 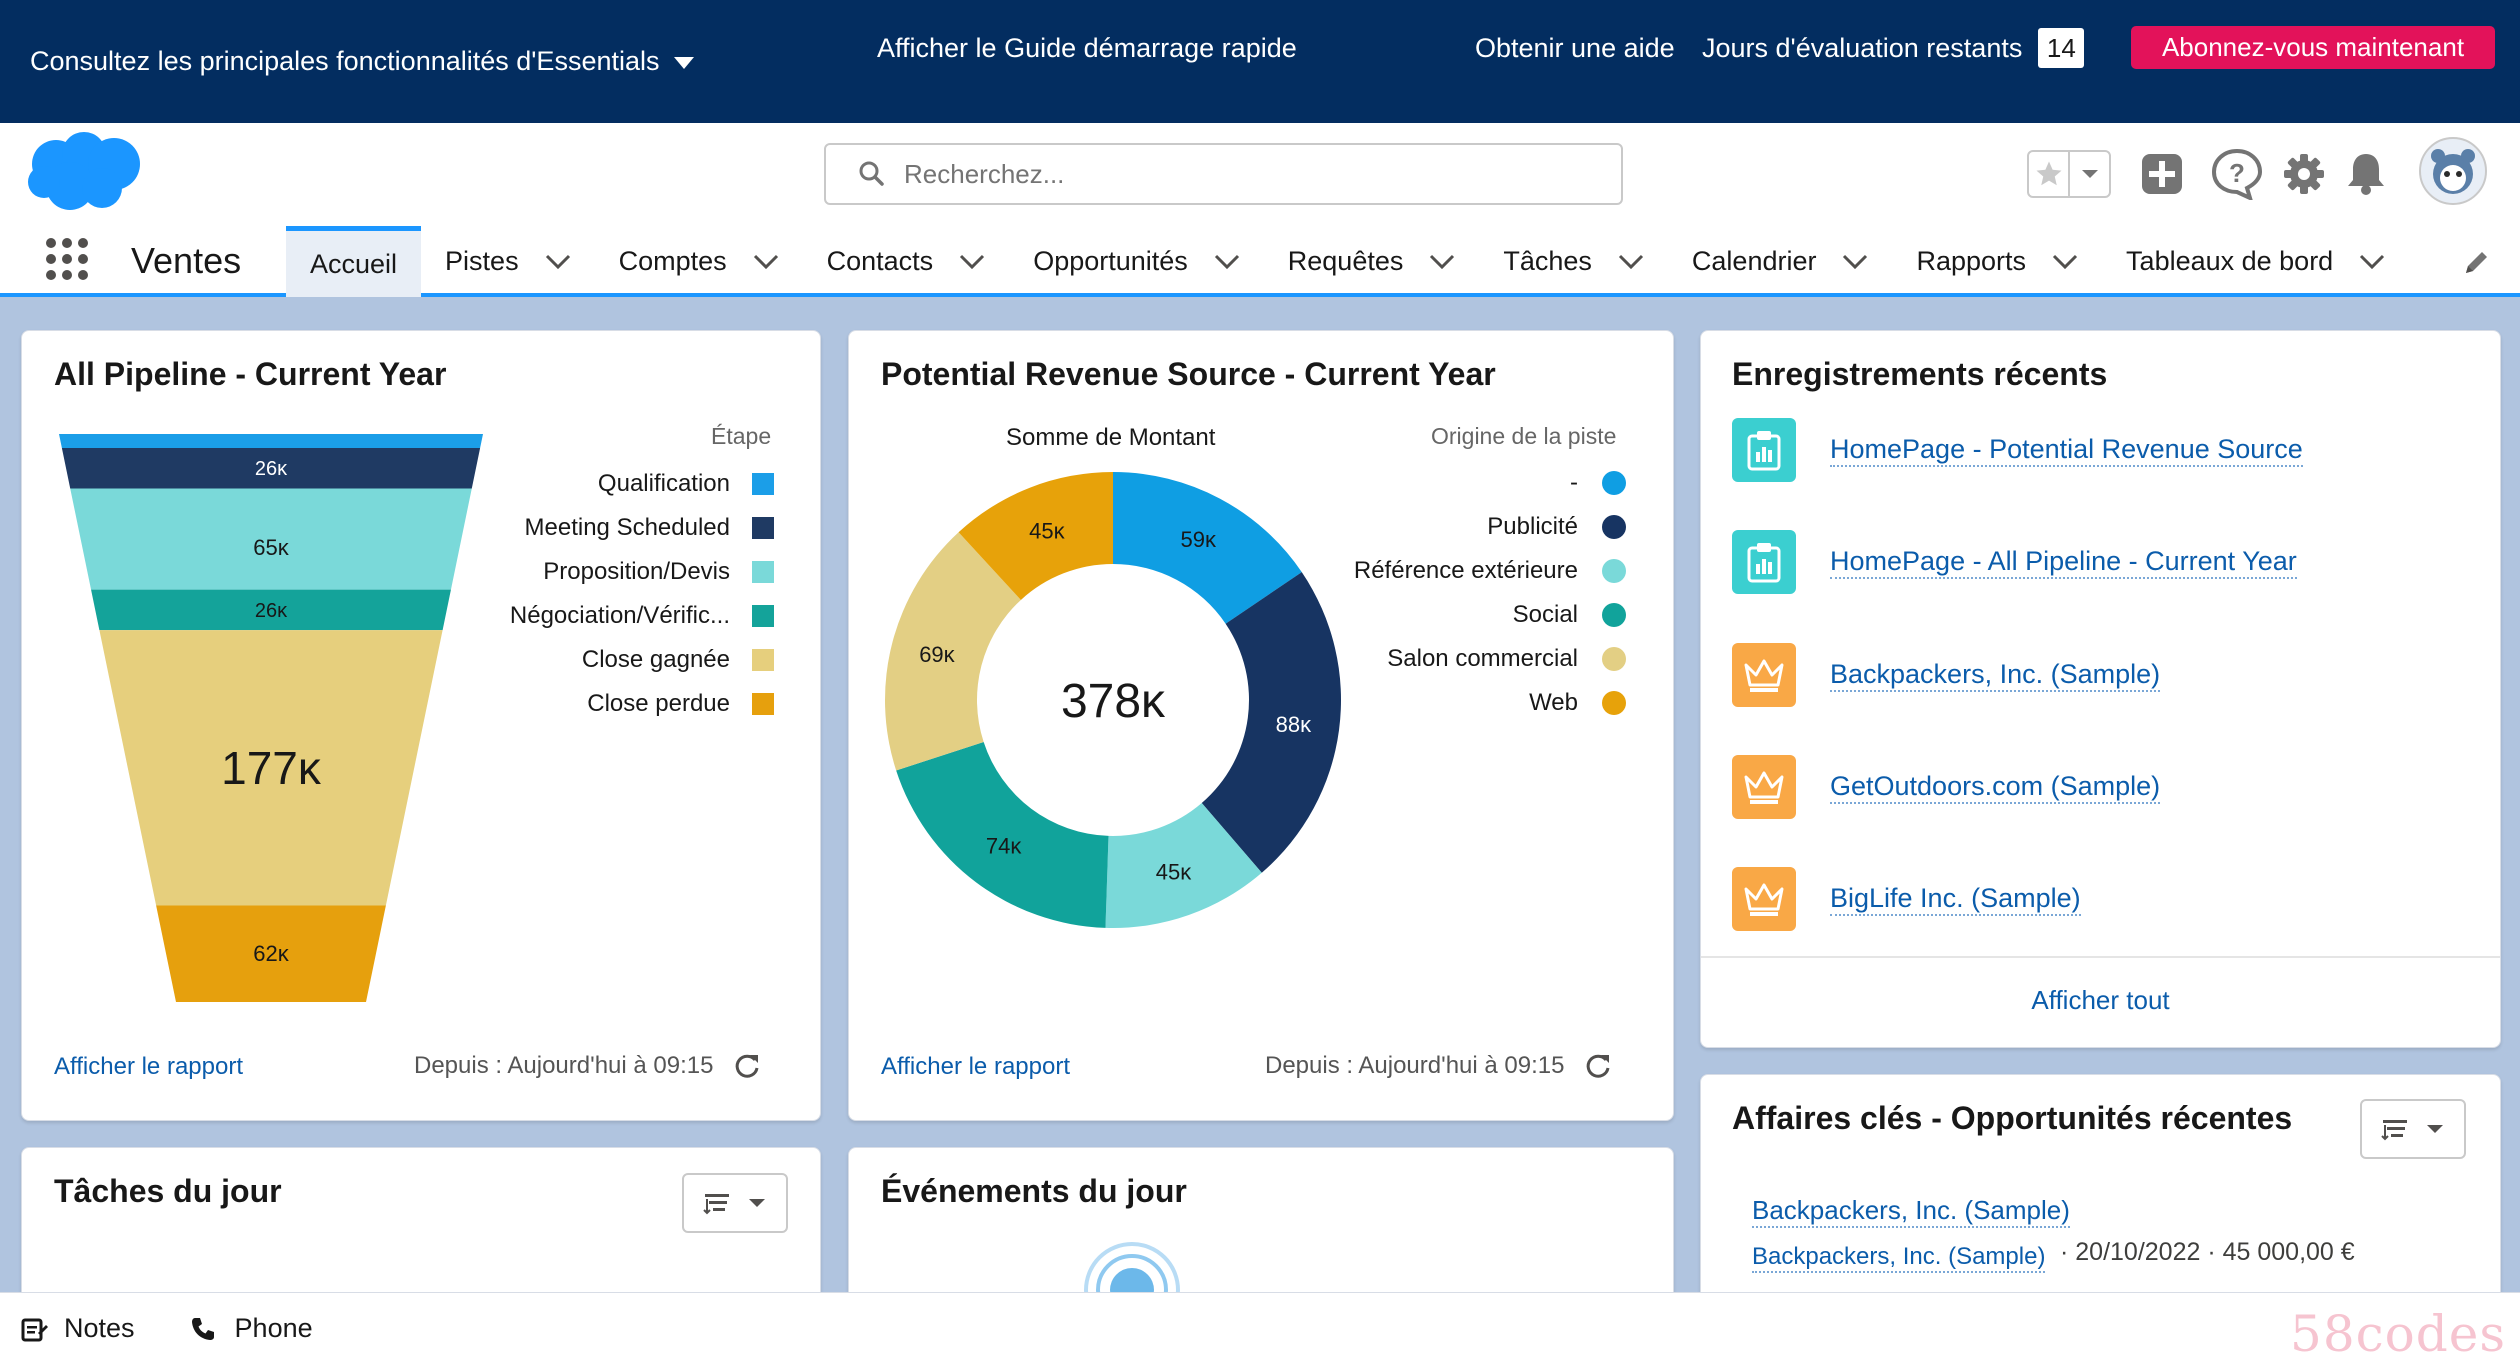 I want to click on favorites-menu-button, so click(x=2088, y=174).